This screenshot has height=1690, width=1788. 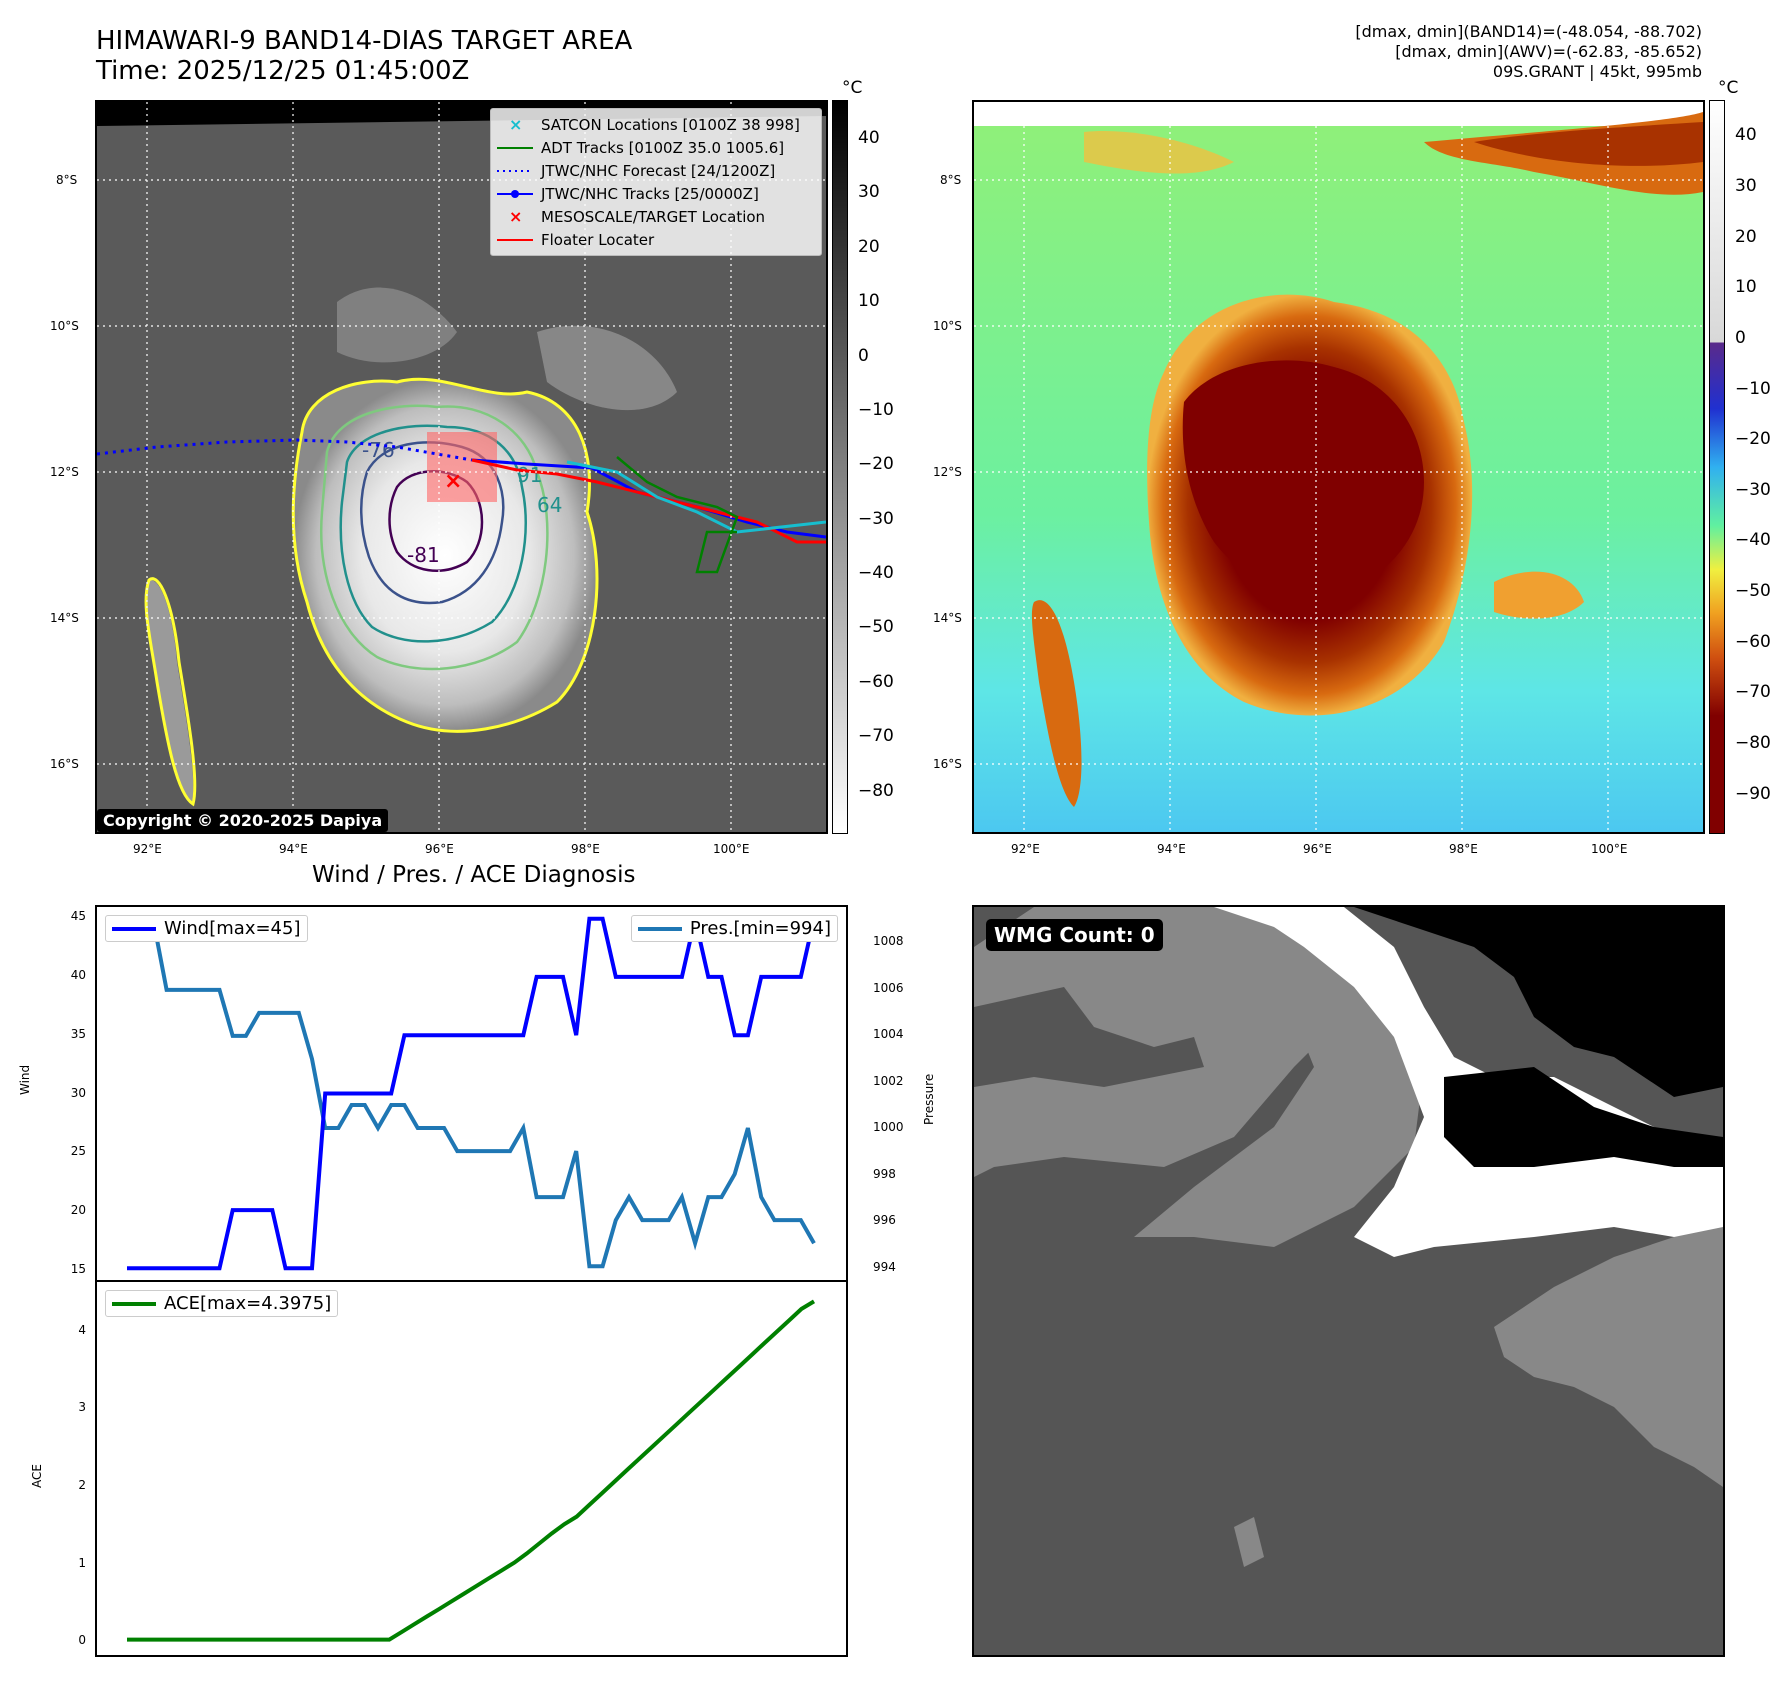 I want to click on legend-label: Floater Locater, so click(x=598, y=239).